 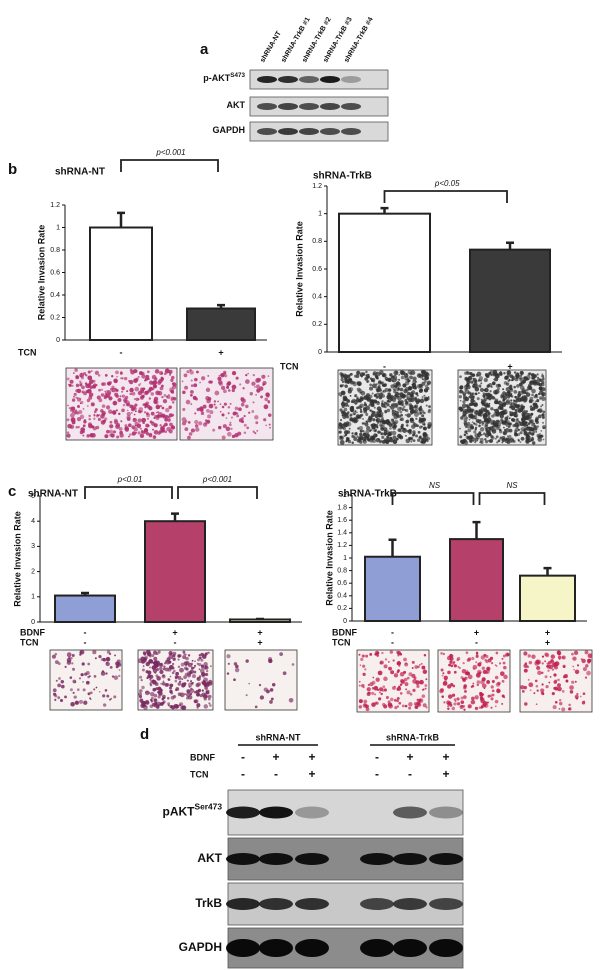 What do you see at coordinates (342, 520) in the screenshot?
I see `y-tick-label: 1.6` at bounding box center [342, 520].